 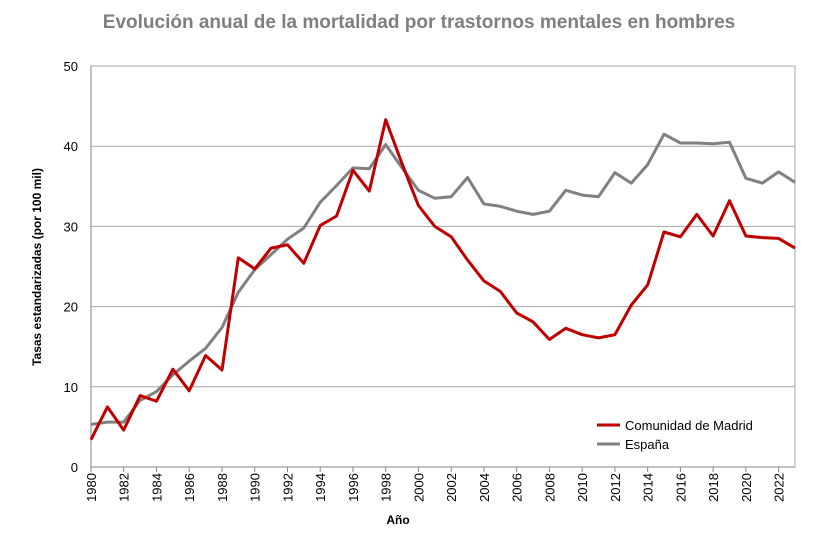 I want to click on y-tick-label: 40, so click(x=71, y=146).